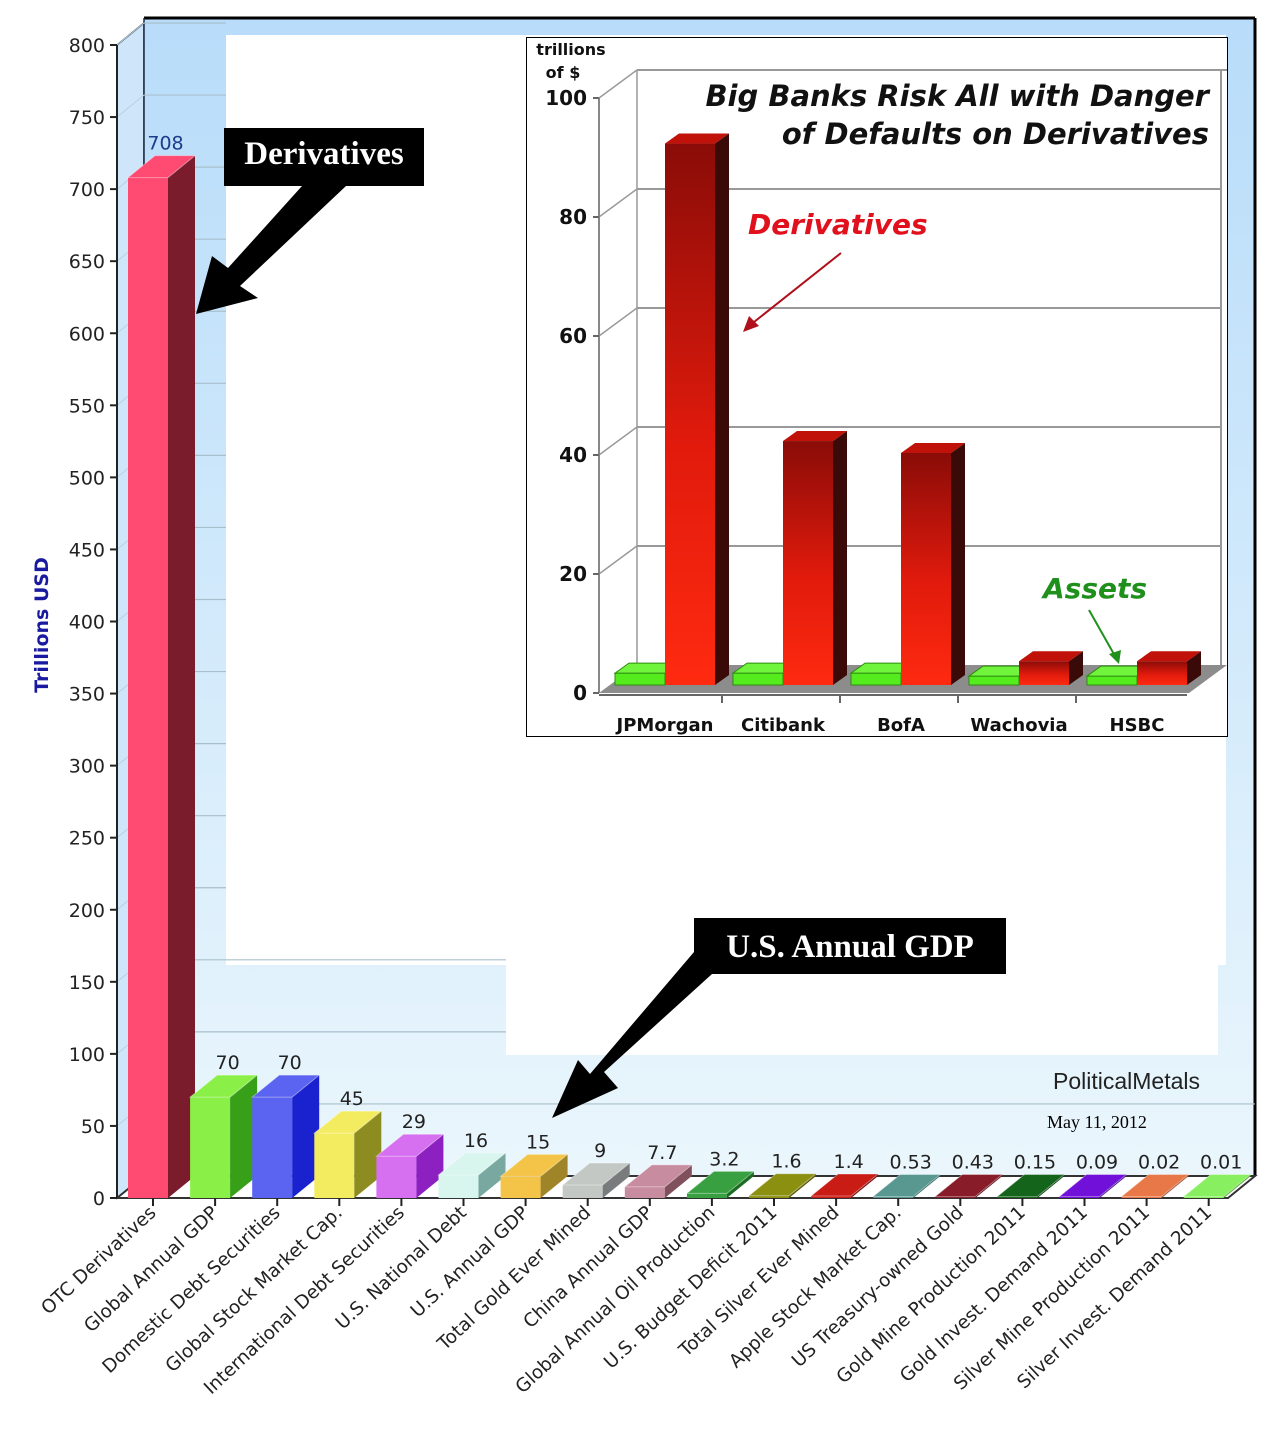 The image size is (1275, 1440). I want to click on inset-y-tick-label: 80, so click(573, 217).